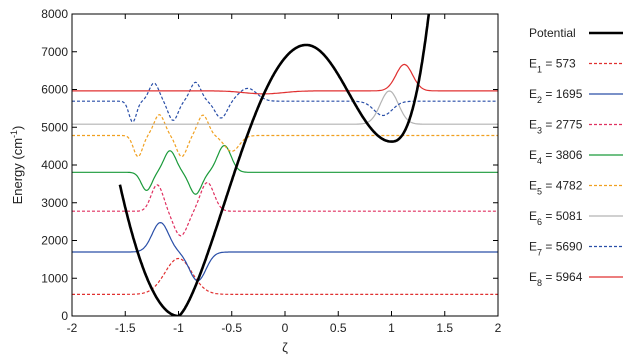 The width and height of the screenshot is (634, 360). Describe the element at coordinates (285, 169) in the screenshot. I see `wavefunction-e4` at that location.